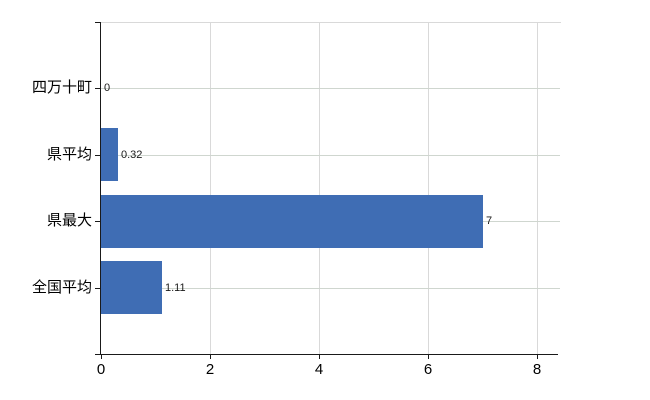 Image resolution: width=650 pixels, height=400 pixels. What do you see at coordinates (319, 369) in the screenshot?
I see `x-tick-label: 4` at bounding box center [319, 369].